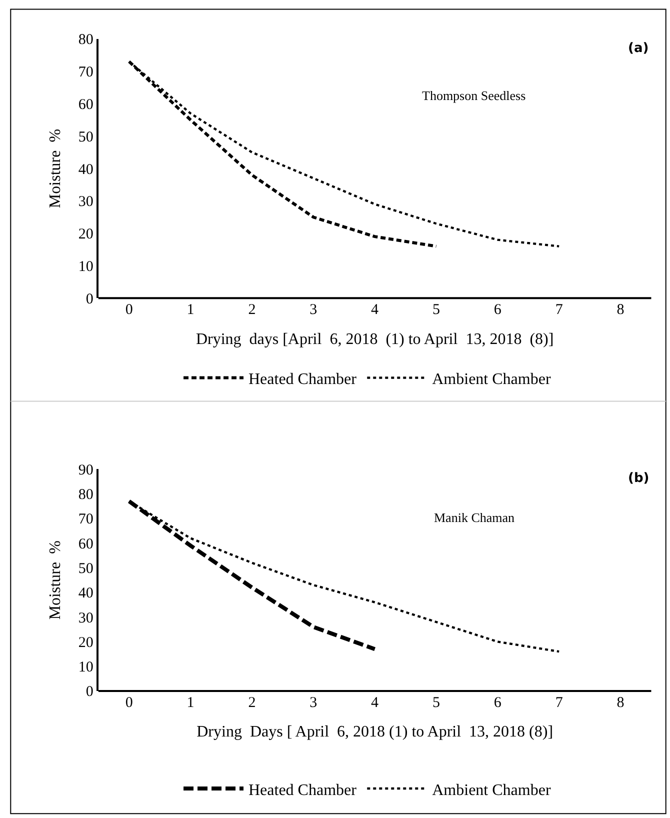 This screenshot has width=670, height=818. Describe the element at coordinates (86, 470) in the screenshot. I see `y-tick-label: 90` at that location.